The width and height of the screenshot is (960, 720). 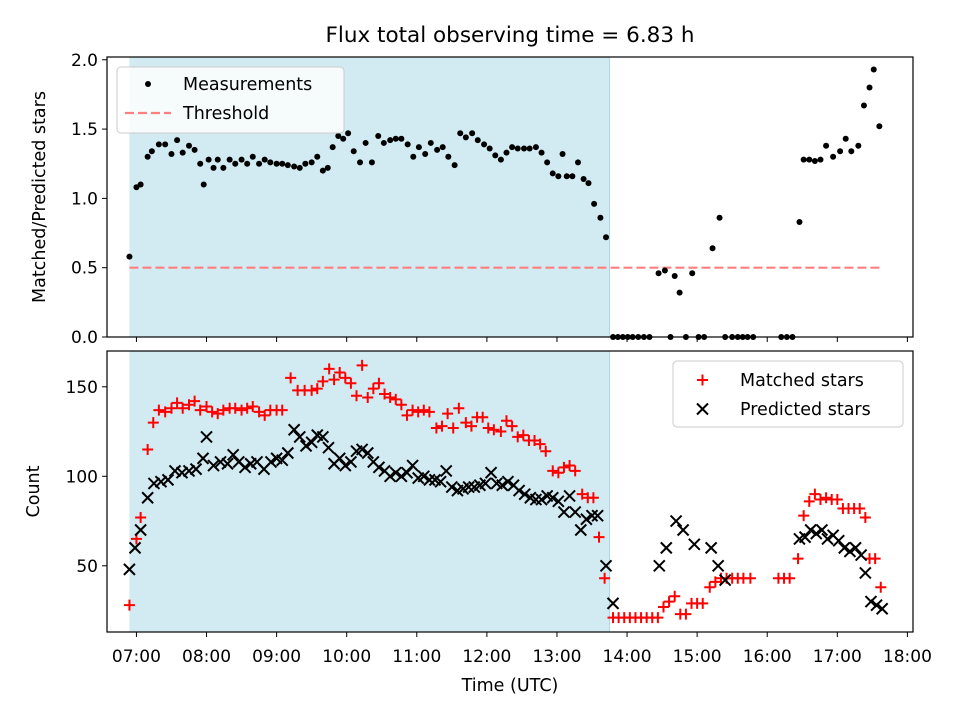 What do you see at coordinates (84, 130) in the screenshot?
I see `y-tick-label: 1.5` at bounding box center [84, 130].